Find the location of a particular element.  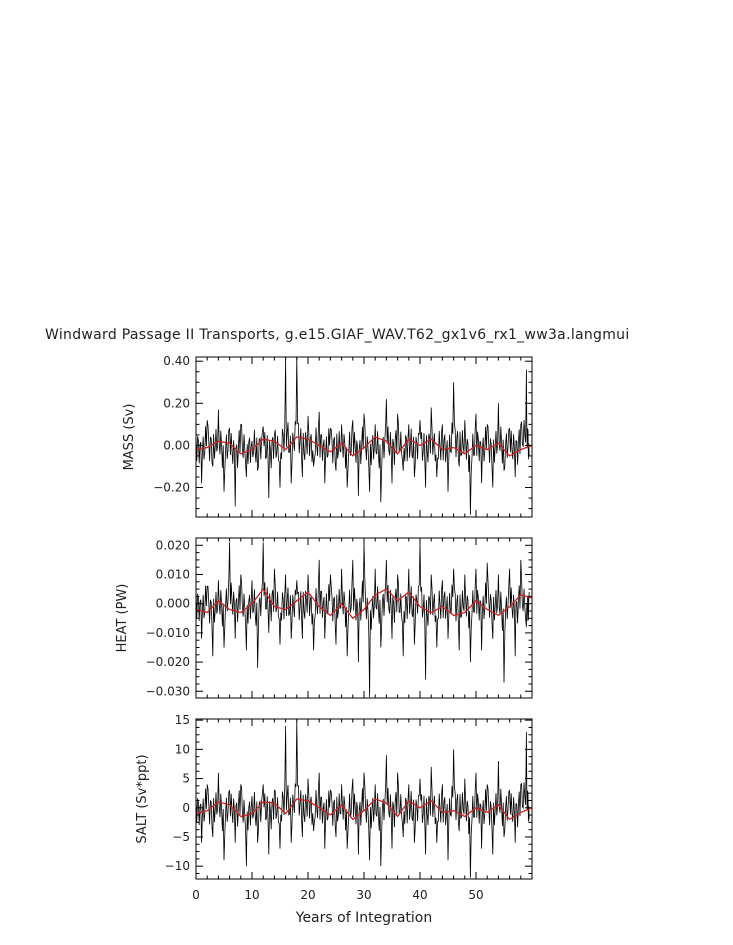

salt-y-tick-label: 10 is located at coordinates (182, 749).